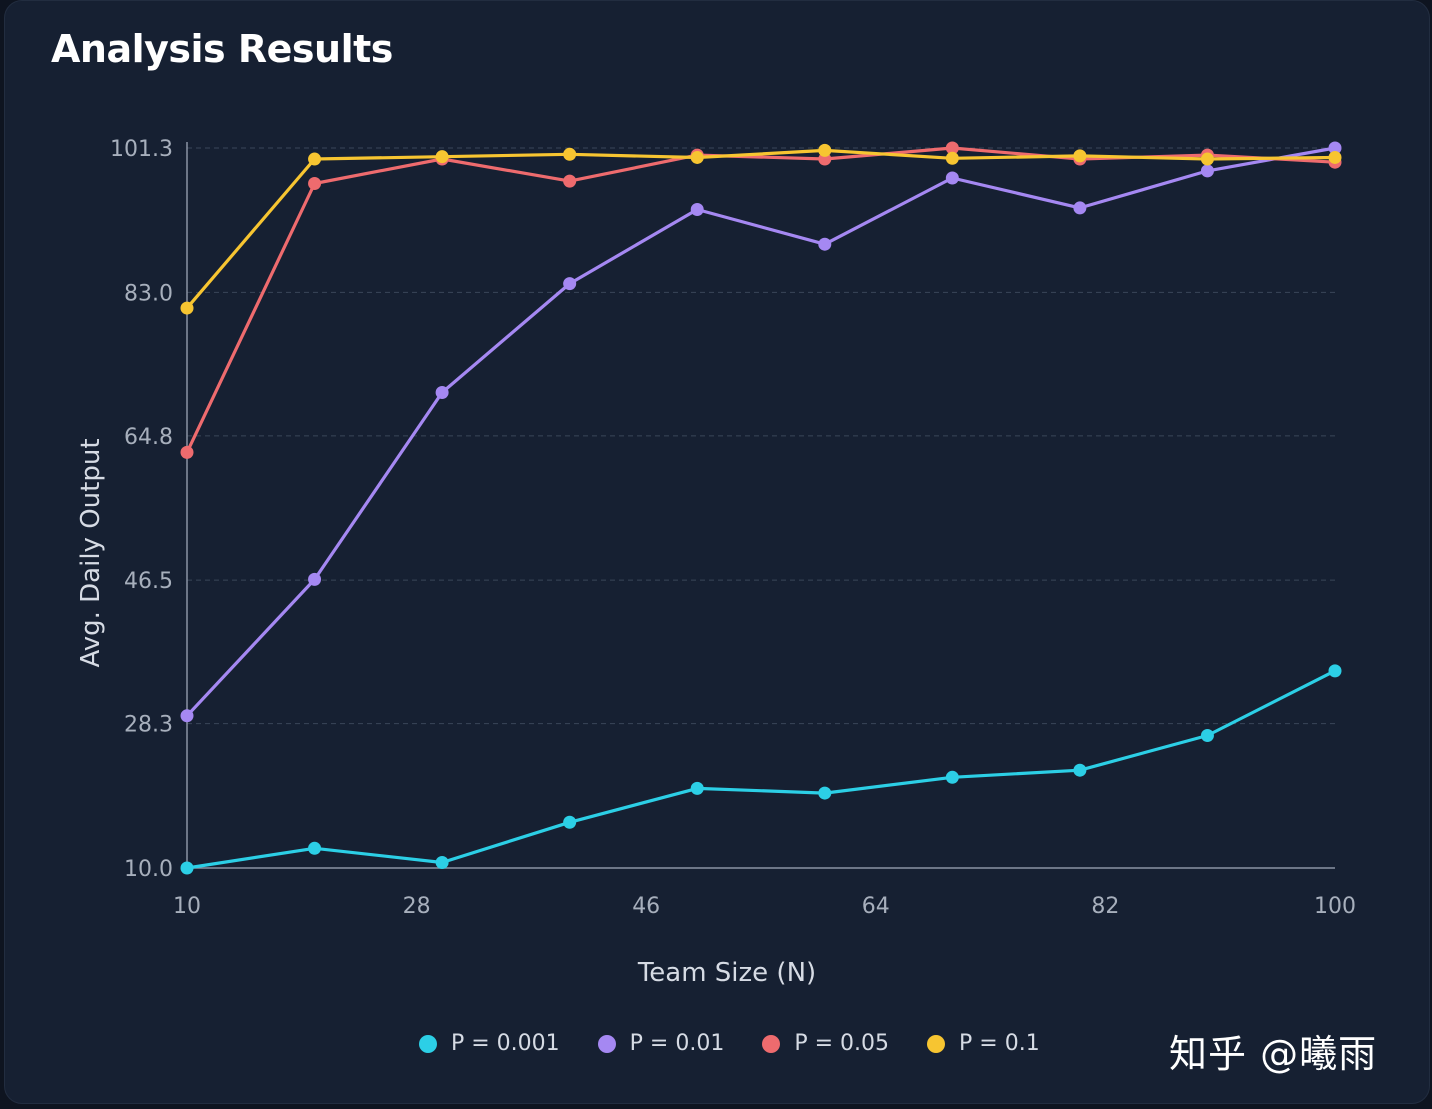  Describe the element at coordinates (677, 1043) in the screenshot. I see `legend-label: P = 0.01` at that location.